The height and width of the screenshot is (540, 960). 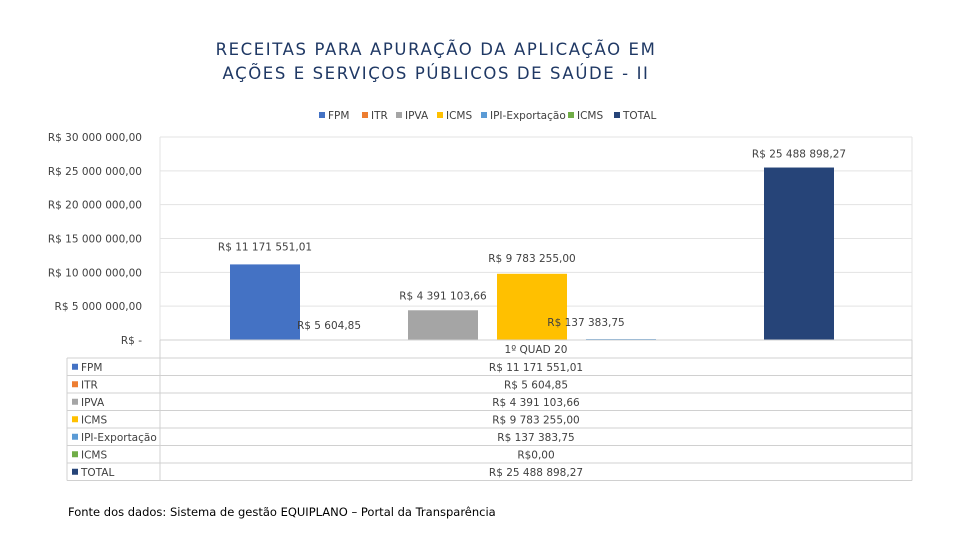 I want to click on legend-label: IPI-Exportação, so click(x=528, y=116).